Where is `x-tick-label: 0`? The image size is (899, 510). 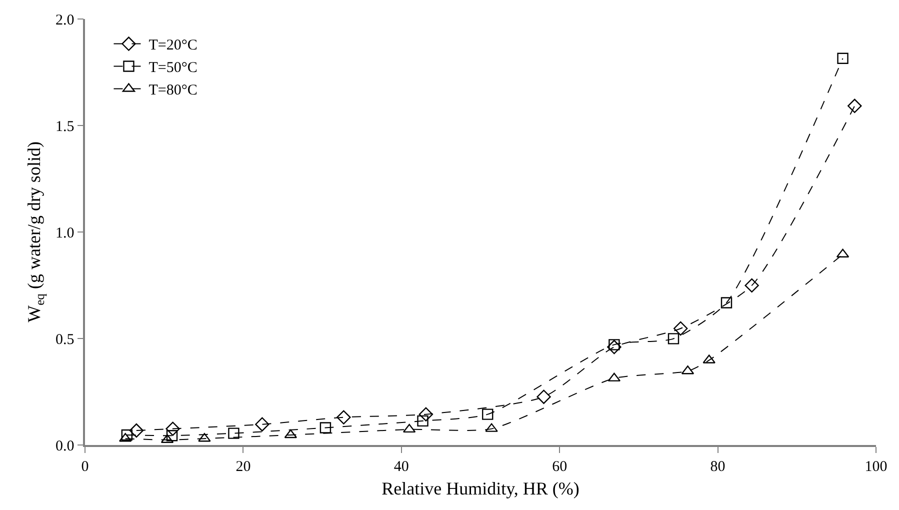
x-tick-label: 0 is located at coordinates (85, 466).